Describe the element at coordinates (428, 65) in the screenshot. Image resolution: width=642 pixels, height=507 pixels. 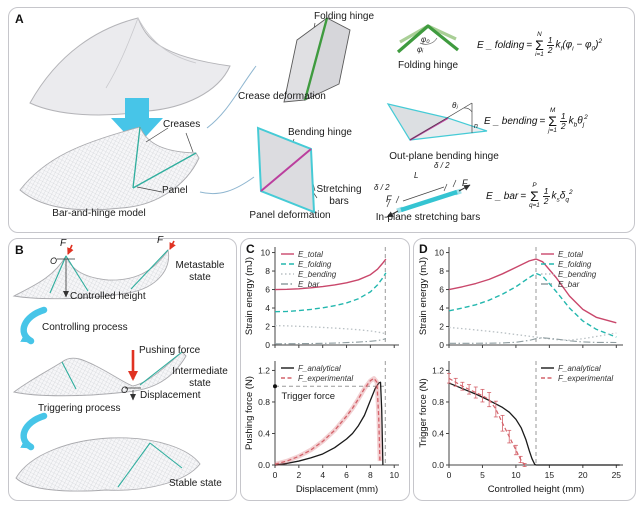
I see `folding-hinge-caption: Folding hinge` at that location.